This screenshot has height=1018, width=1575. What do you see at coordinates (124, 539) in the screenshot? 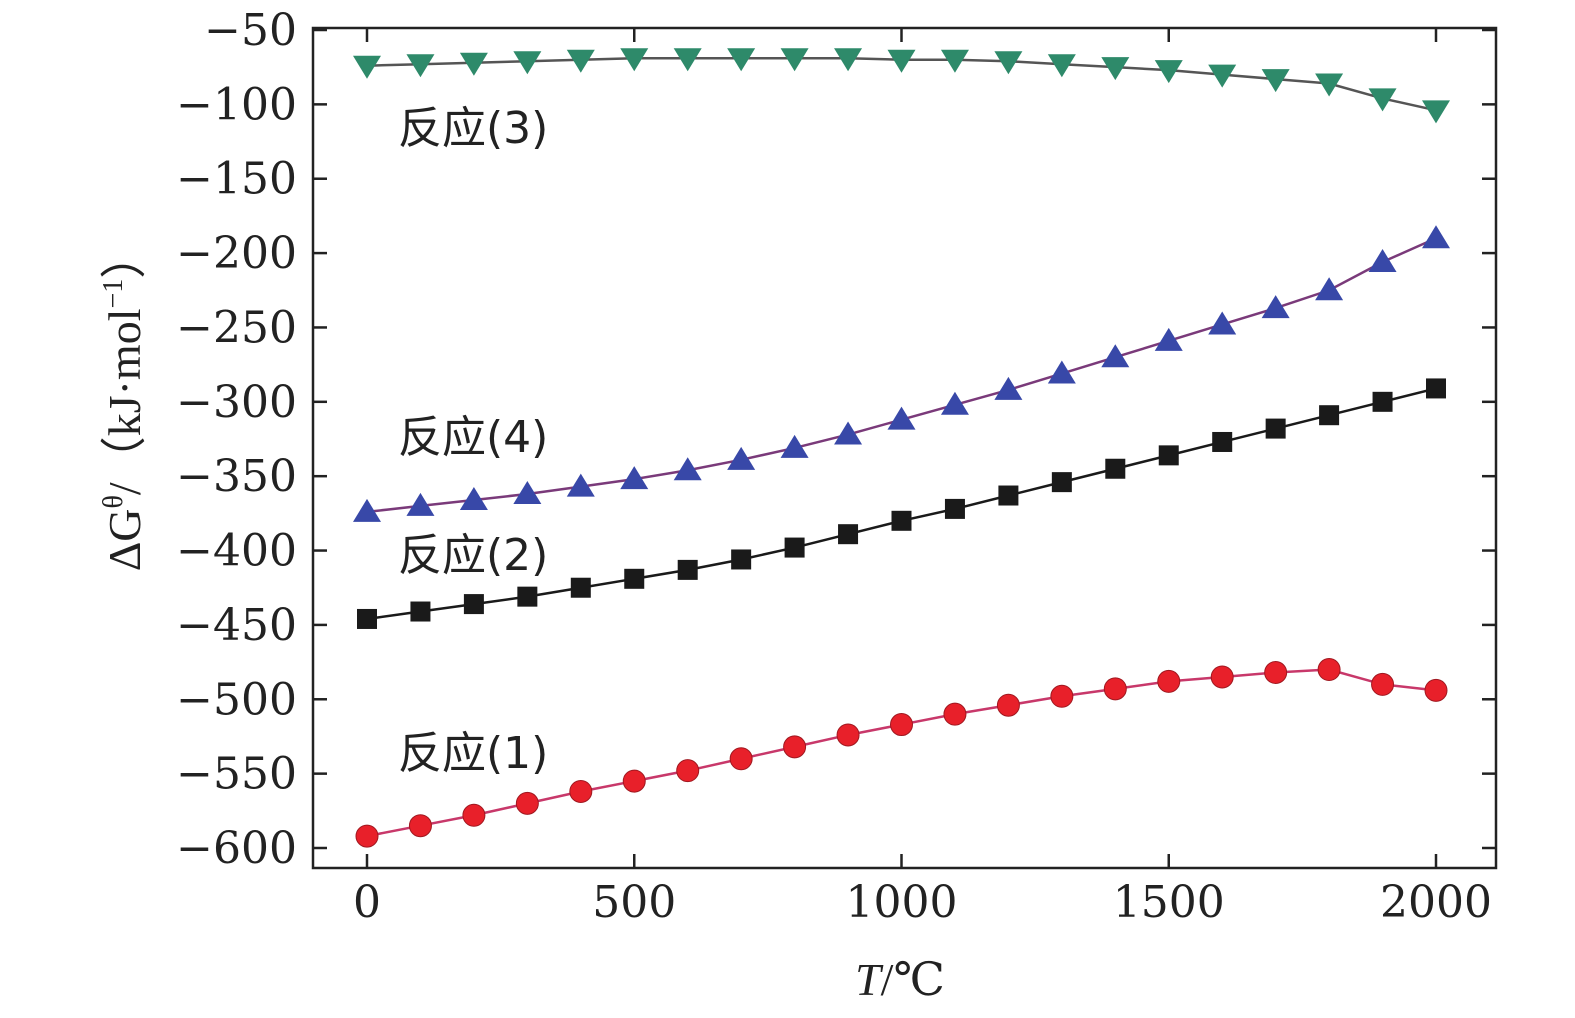
I see `y-axis-prefix: ΔG` at bounding box center [124, 539].